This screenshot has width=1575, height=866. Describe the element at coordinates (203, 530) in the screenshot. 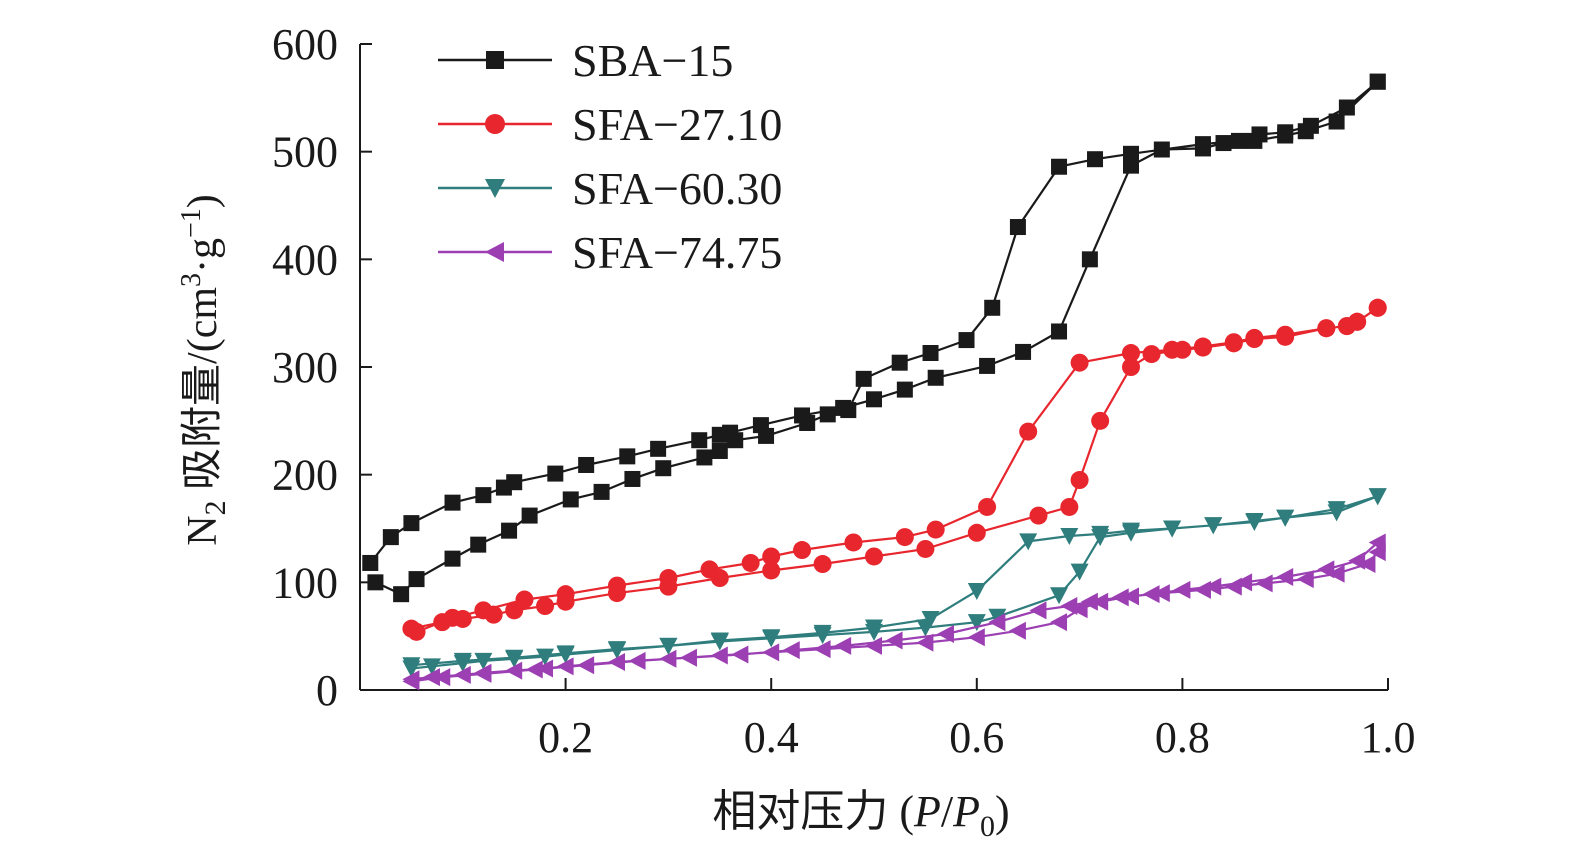

I see `y-label-n: N` at that location.